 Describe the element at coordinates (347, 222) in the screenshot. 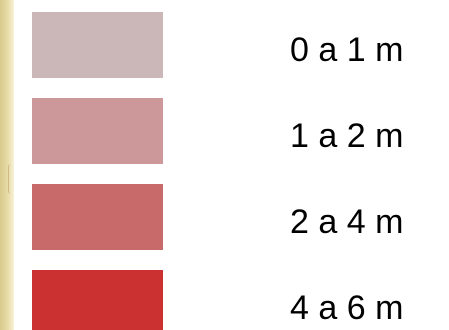

I see `legend-label: 2 a 4 m` at that location.